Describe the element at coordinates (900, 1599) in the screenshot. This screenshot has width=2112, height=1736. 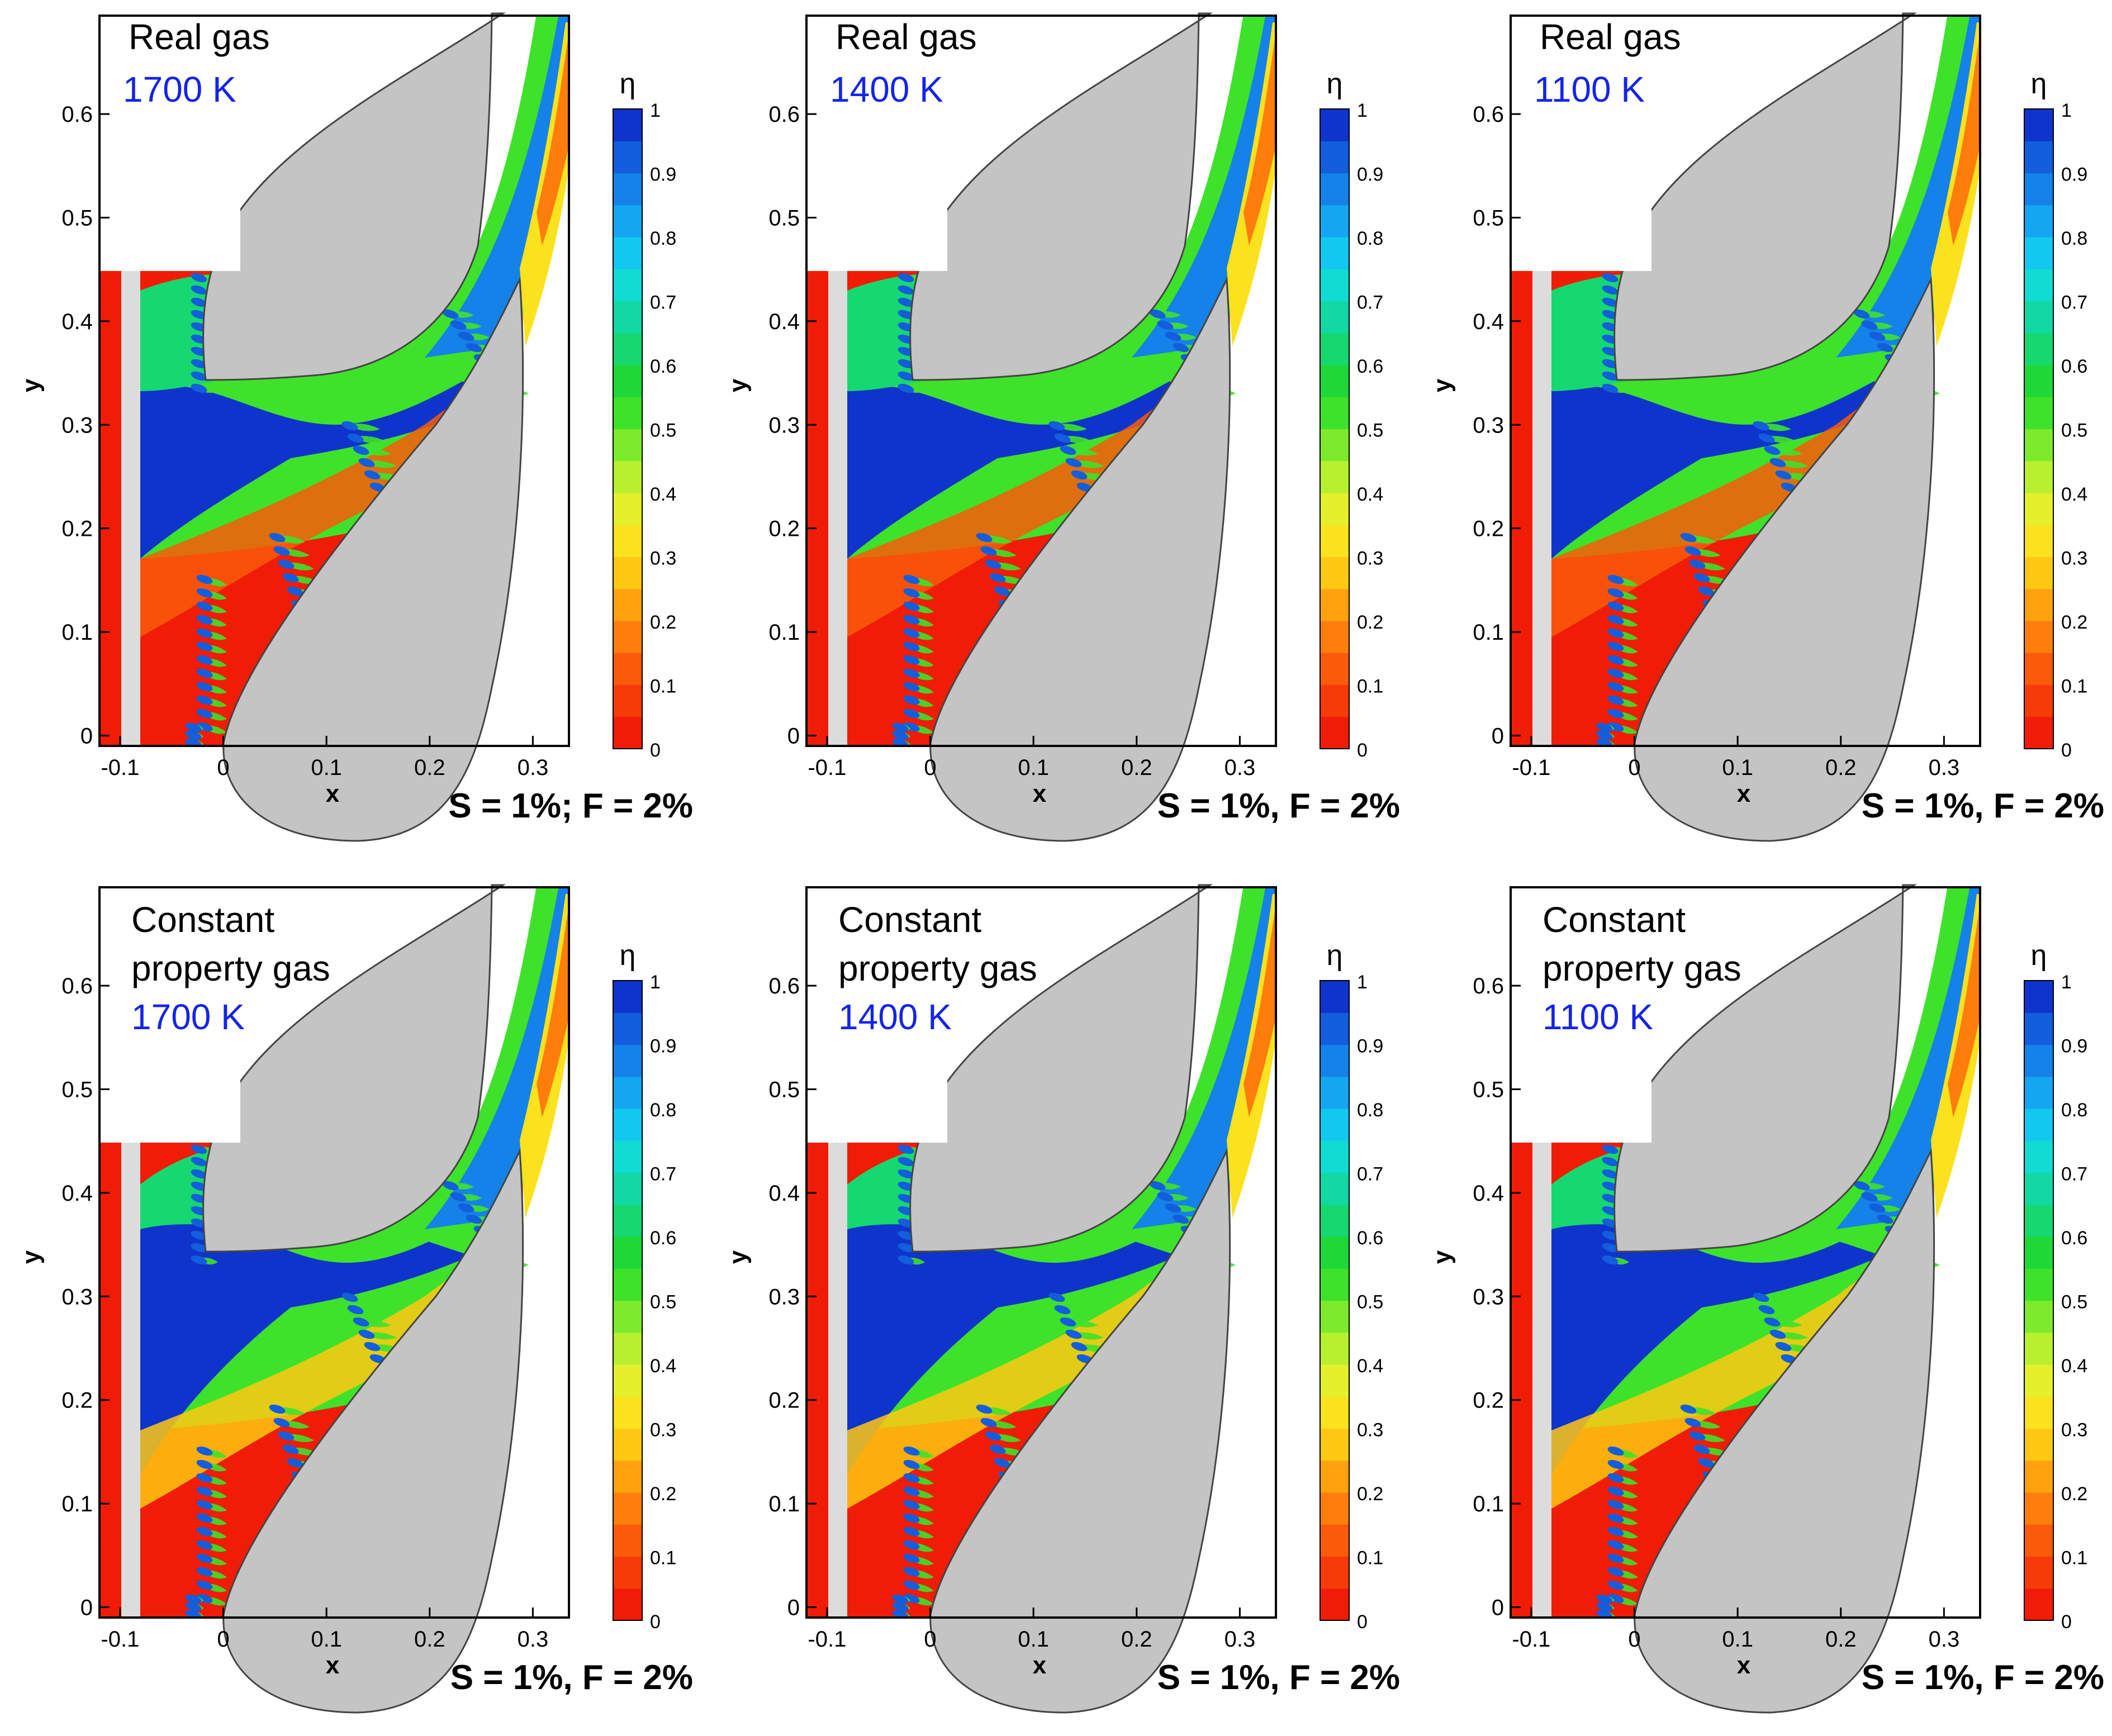
I see `hub-jet-hole` at that location.